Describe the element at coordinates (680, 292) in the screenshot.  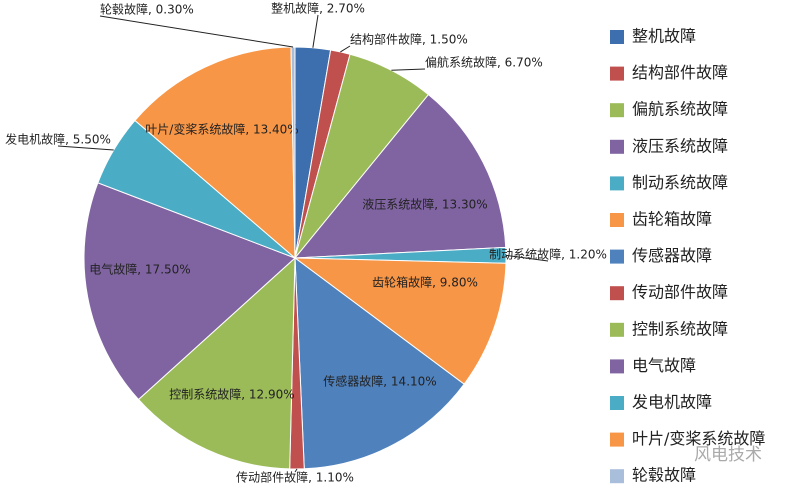
I see `legend-label: 传动部件故障` at that location.